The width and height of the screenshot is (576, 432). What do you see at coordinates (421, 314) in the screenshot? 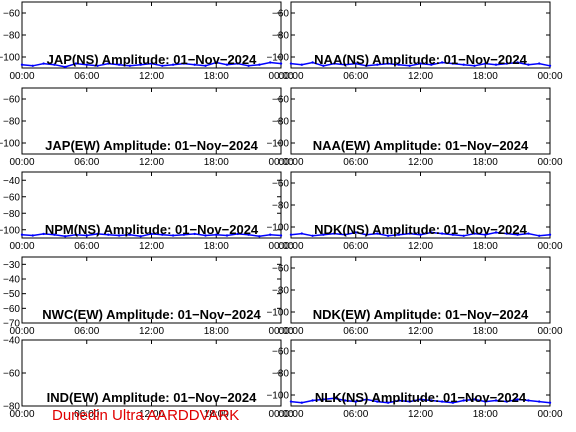
I see `chart-title: NDK(EW) Amplitude: 01−Nov−2024` at bounding box center [421, 314].